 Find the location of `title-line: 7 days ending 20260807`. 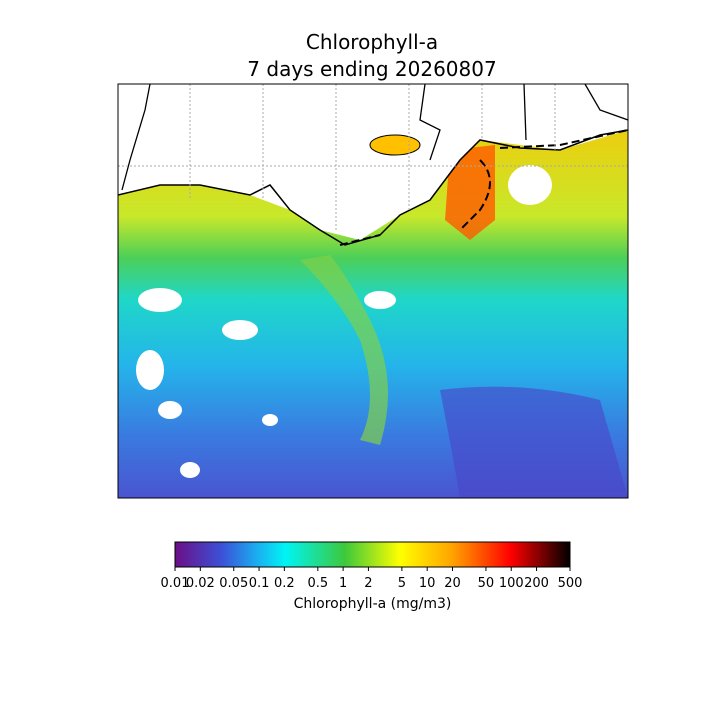

title-line: 7 days ending 20260807 is located at coordinates (371, 69).